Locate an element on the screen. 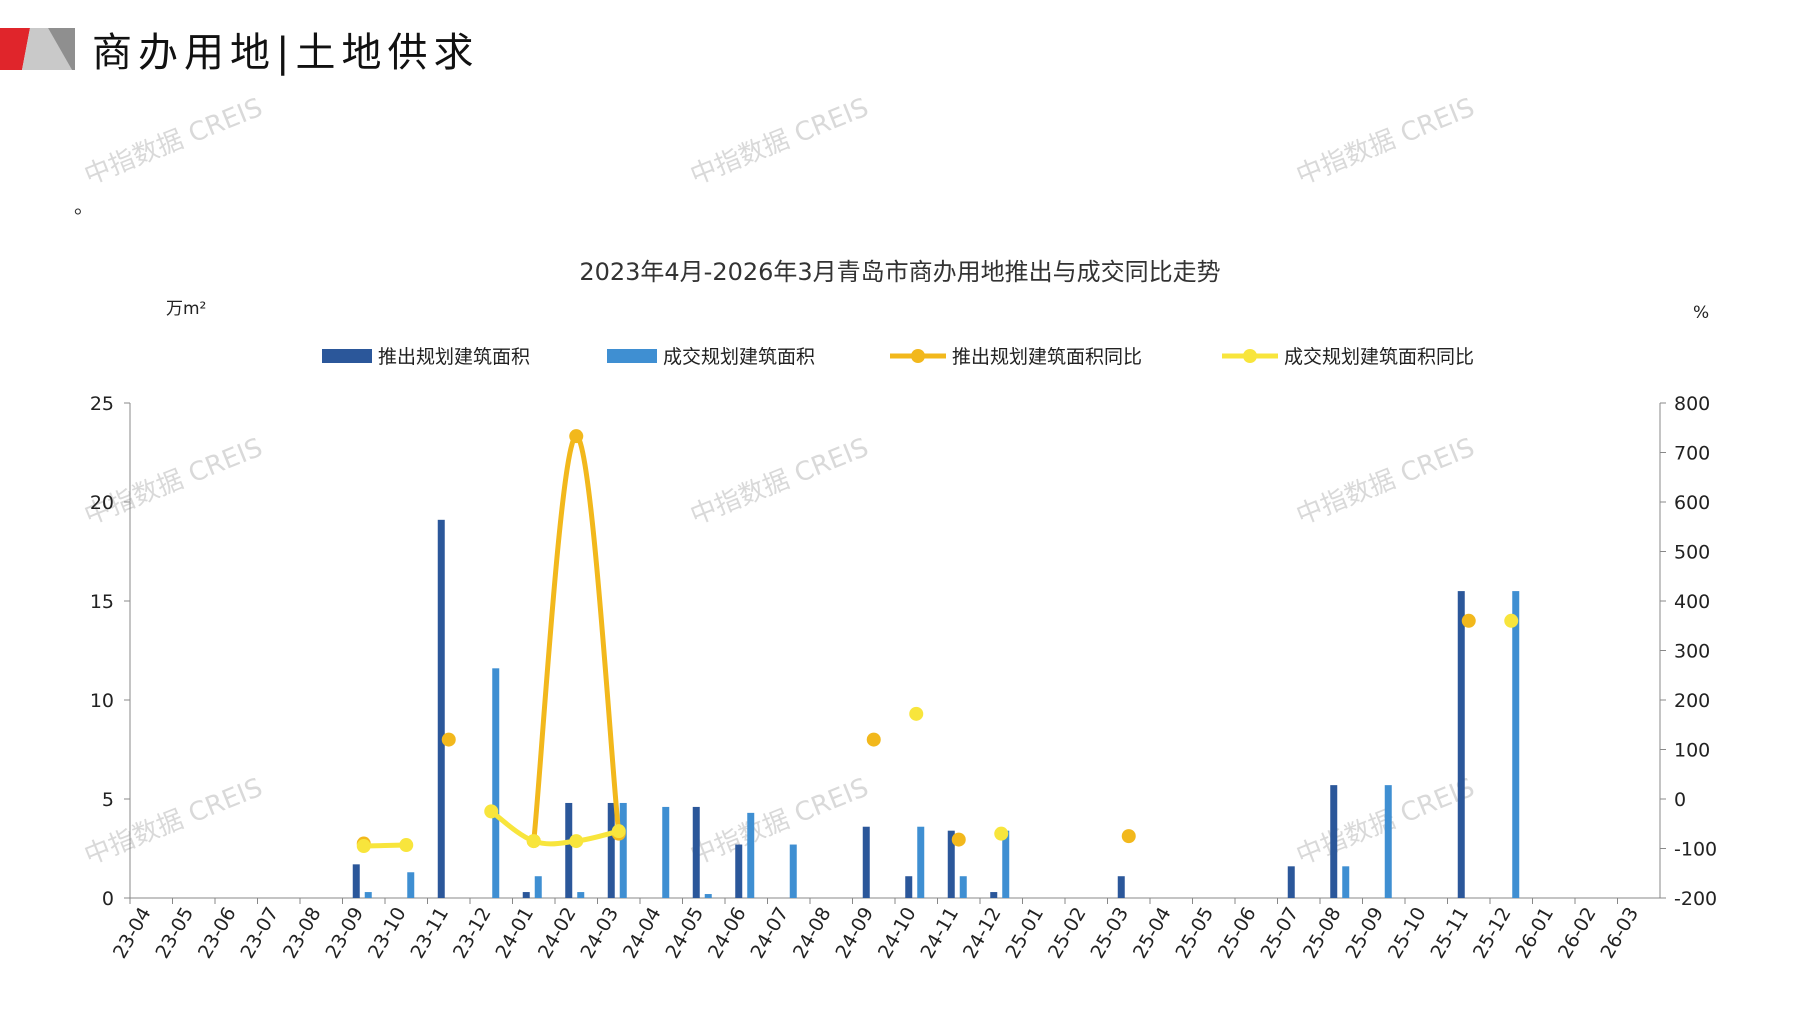 The width and height of the screenshot is (1797, 1010). x-tick-label: 26-03 is located at coordinates (1619, 933).